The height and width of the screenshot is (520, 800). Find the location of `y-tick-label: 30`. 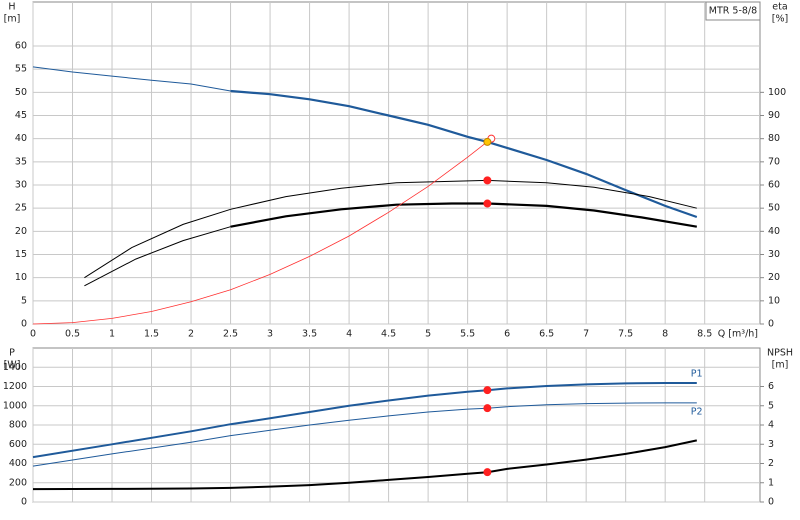

y-tick-label: 30 is located at coordinates (21, 185).